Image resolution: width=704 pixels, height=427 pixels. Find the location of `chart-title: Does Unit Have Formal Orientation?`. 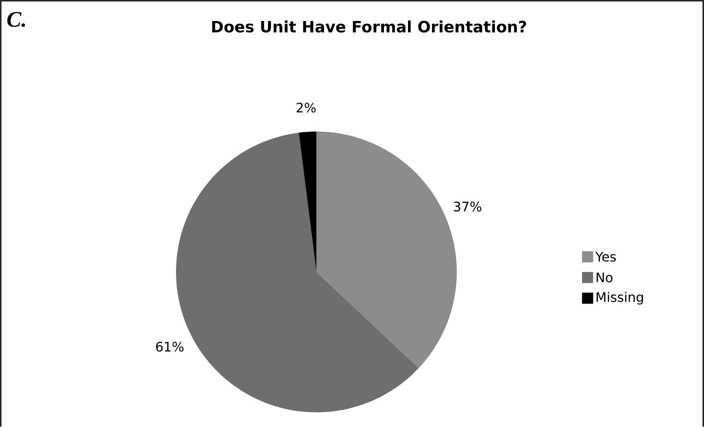

chart-title: Does Unit Have Formal Orientation? is located at coordinates (369, 26).